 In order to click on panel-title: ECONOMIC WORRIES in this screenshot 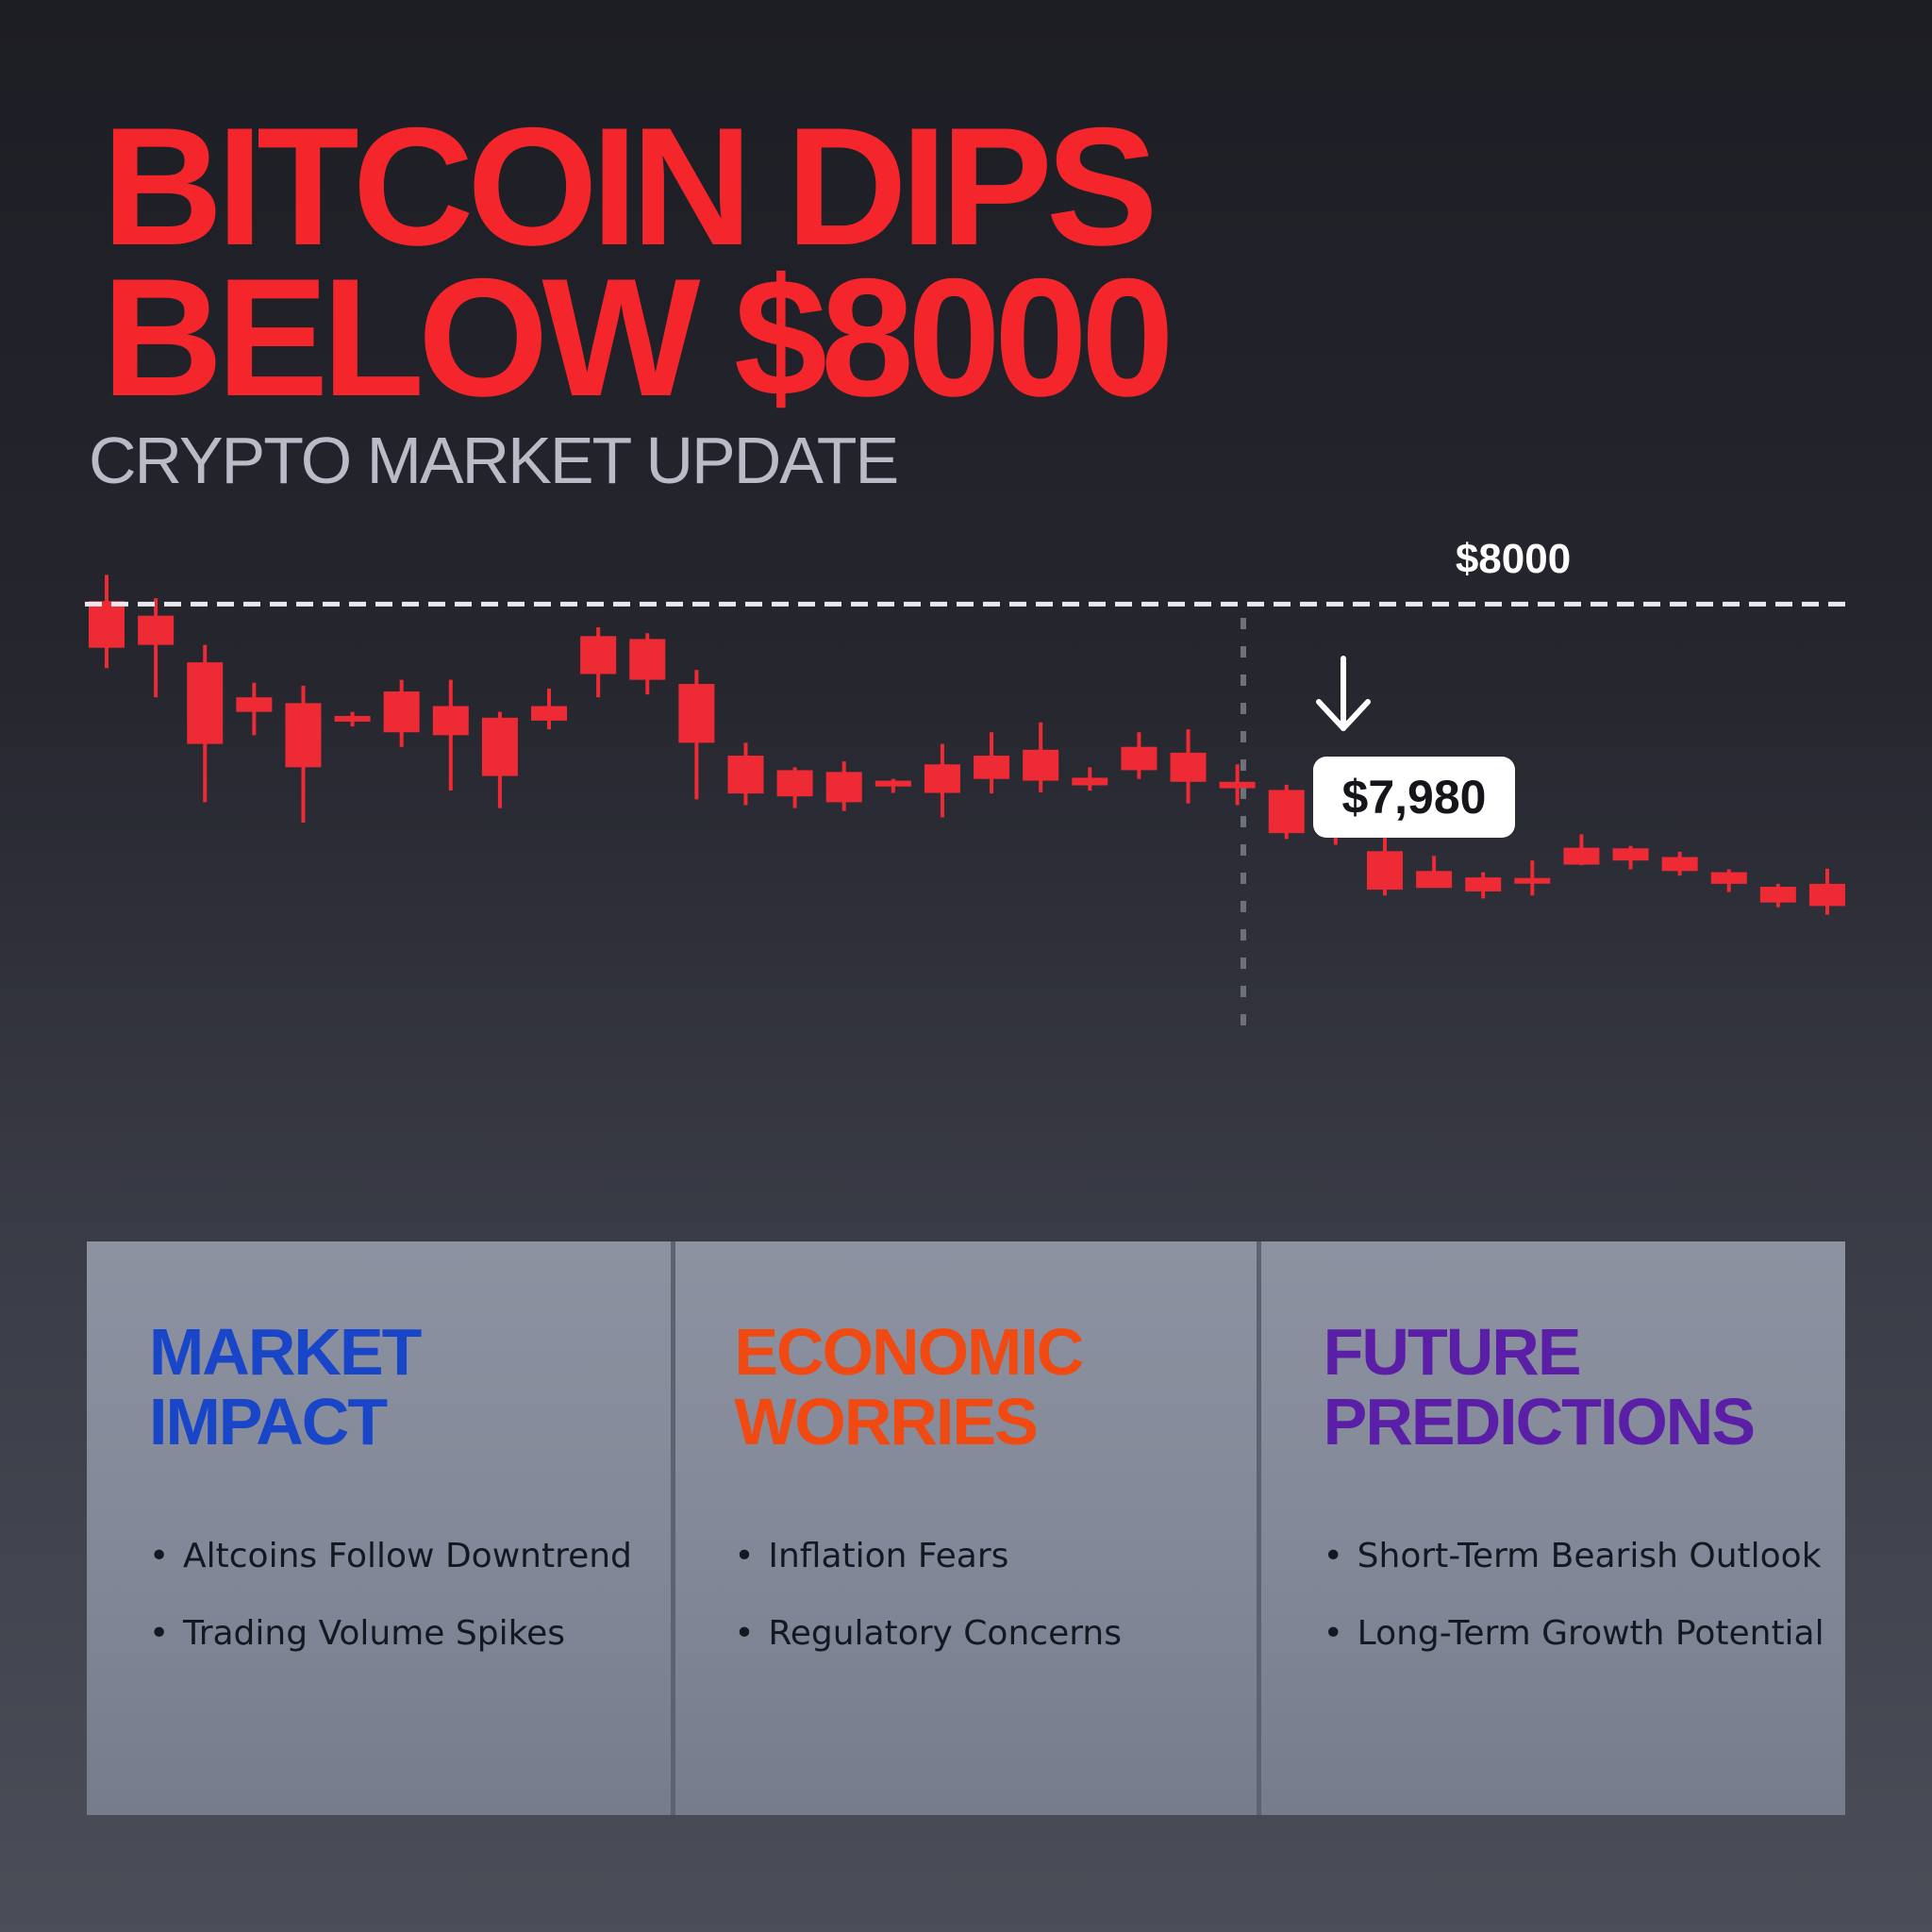, I will do `click(995, 1387)`.